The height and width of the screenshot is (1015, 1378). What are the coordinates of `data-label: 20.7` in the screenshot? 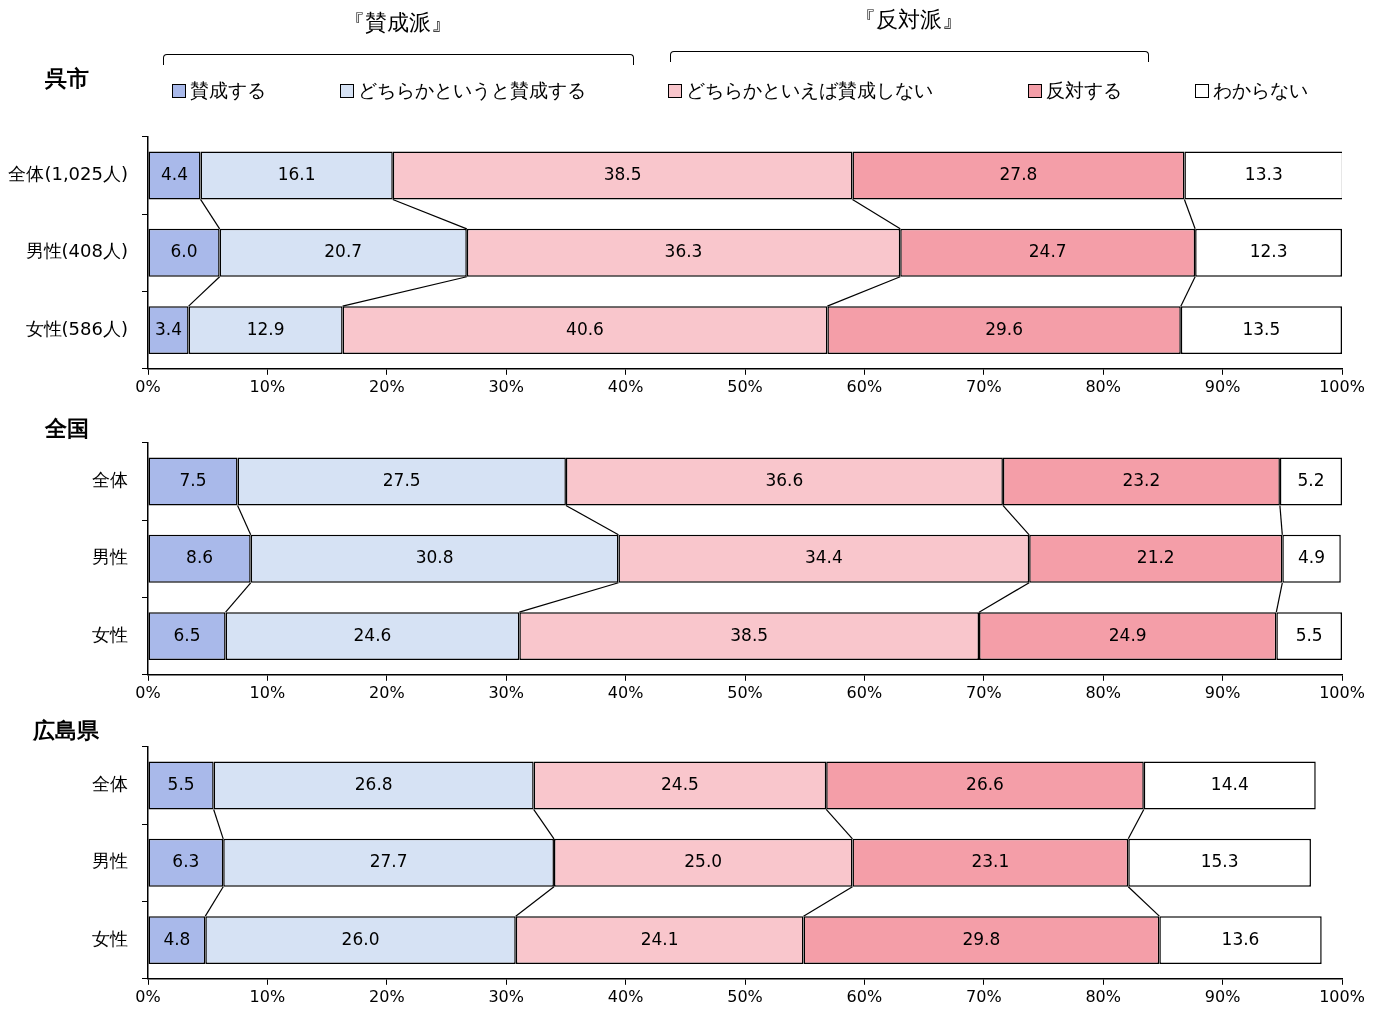 It's located at (343, 251).